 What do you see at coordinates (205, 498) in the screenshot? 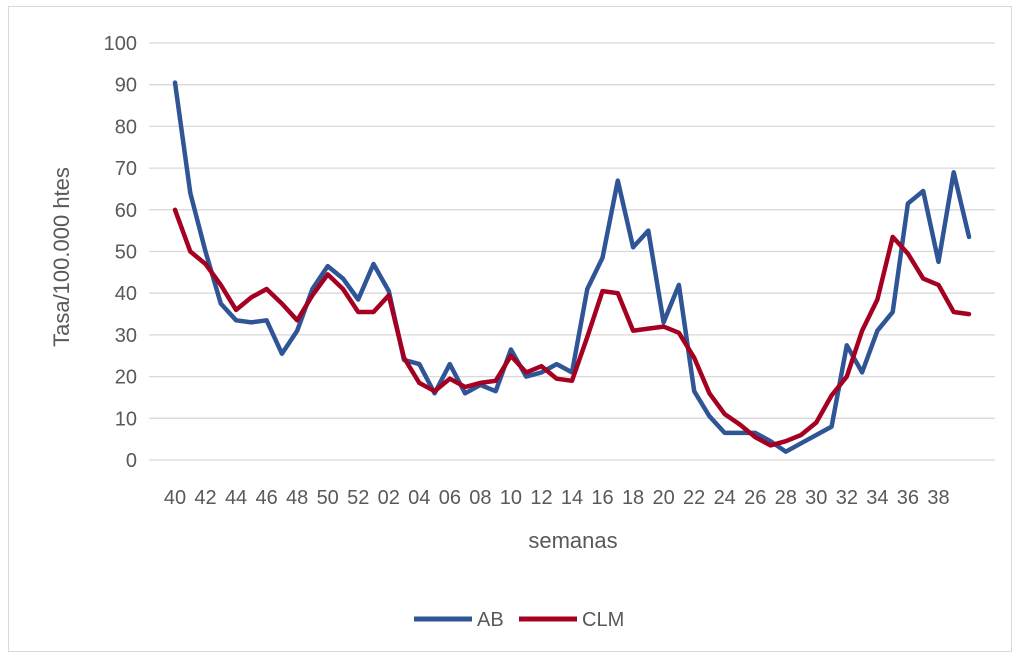
I see `x-tick-label: 42` at bounding box center [205, 498].